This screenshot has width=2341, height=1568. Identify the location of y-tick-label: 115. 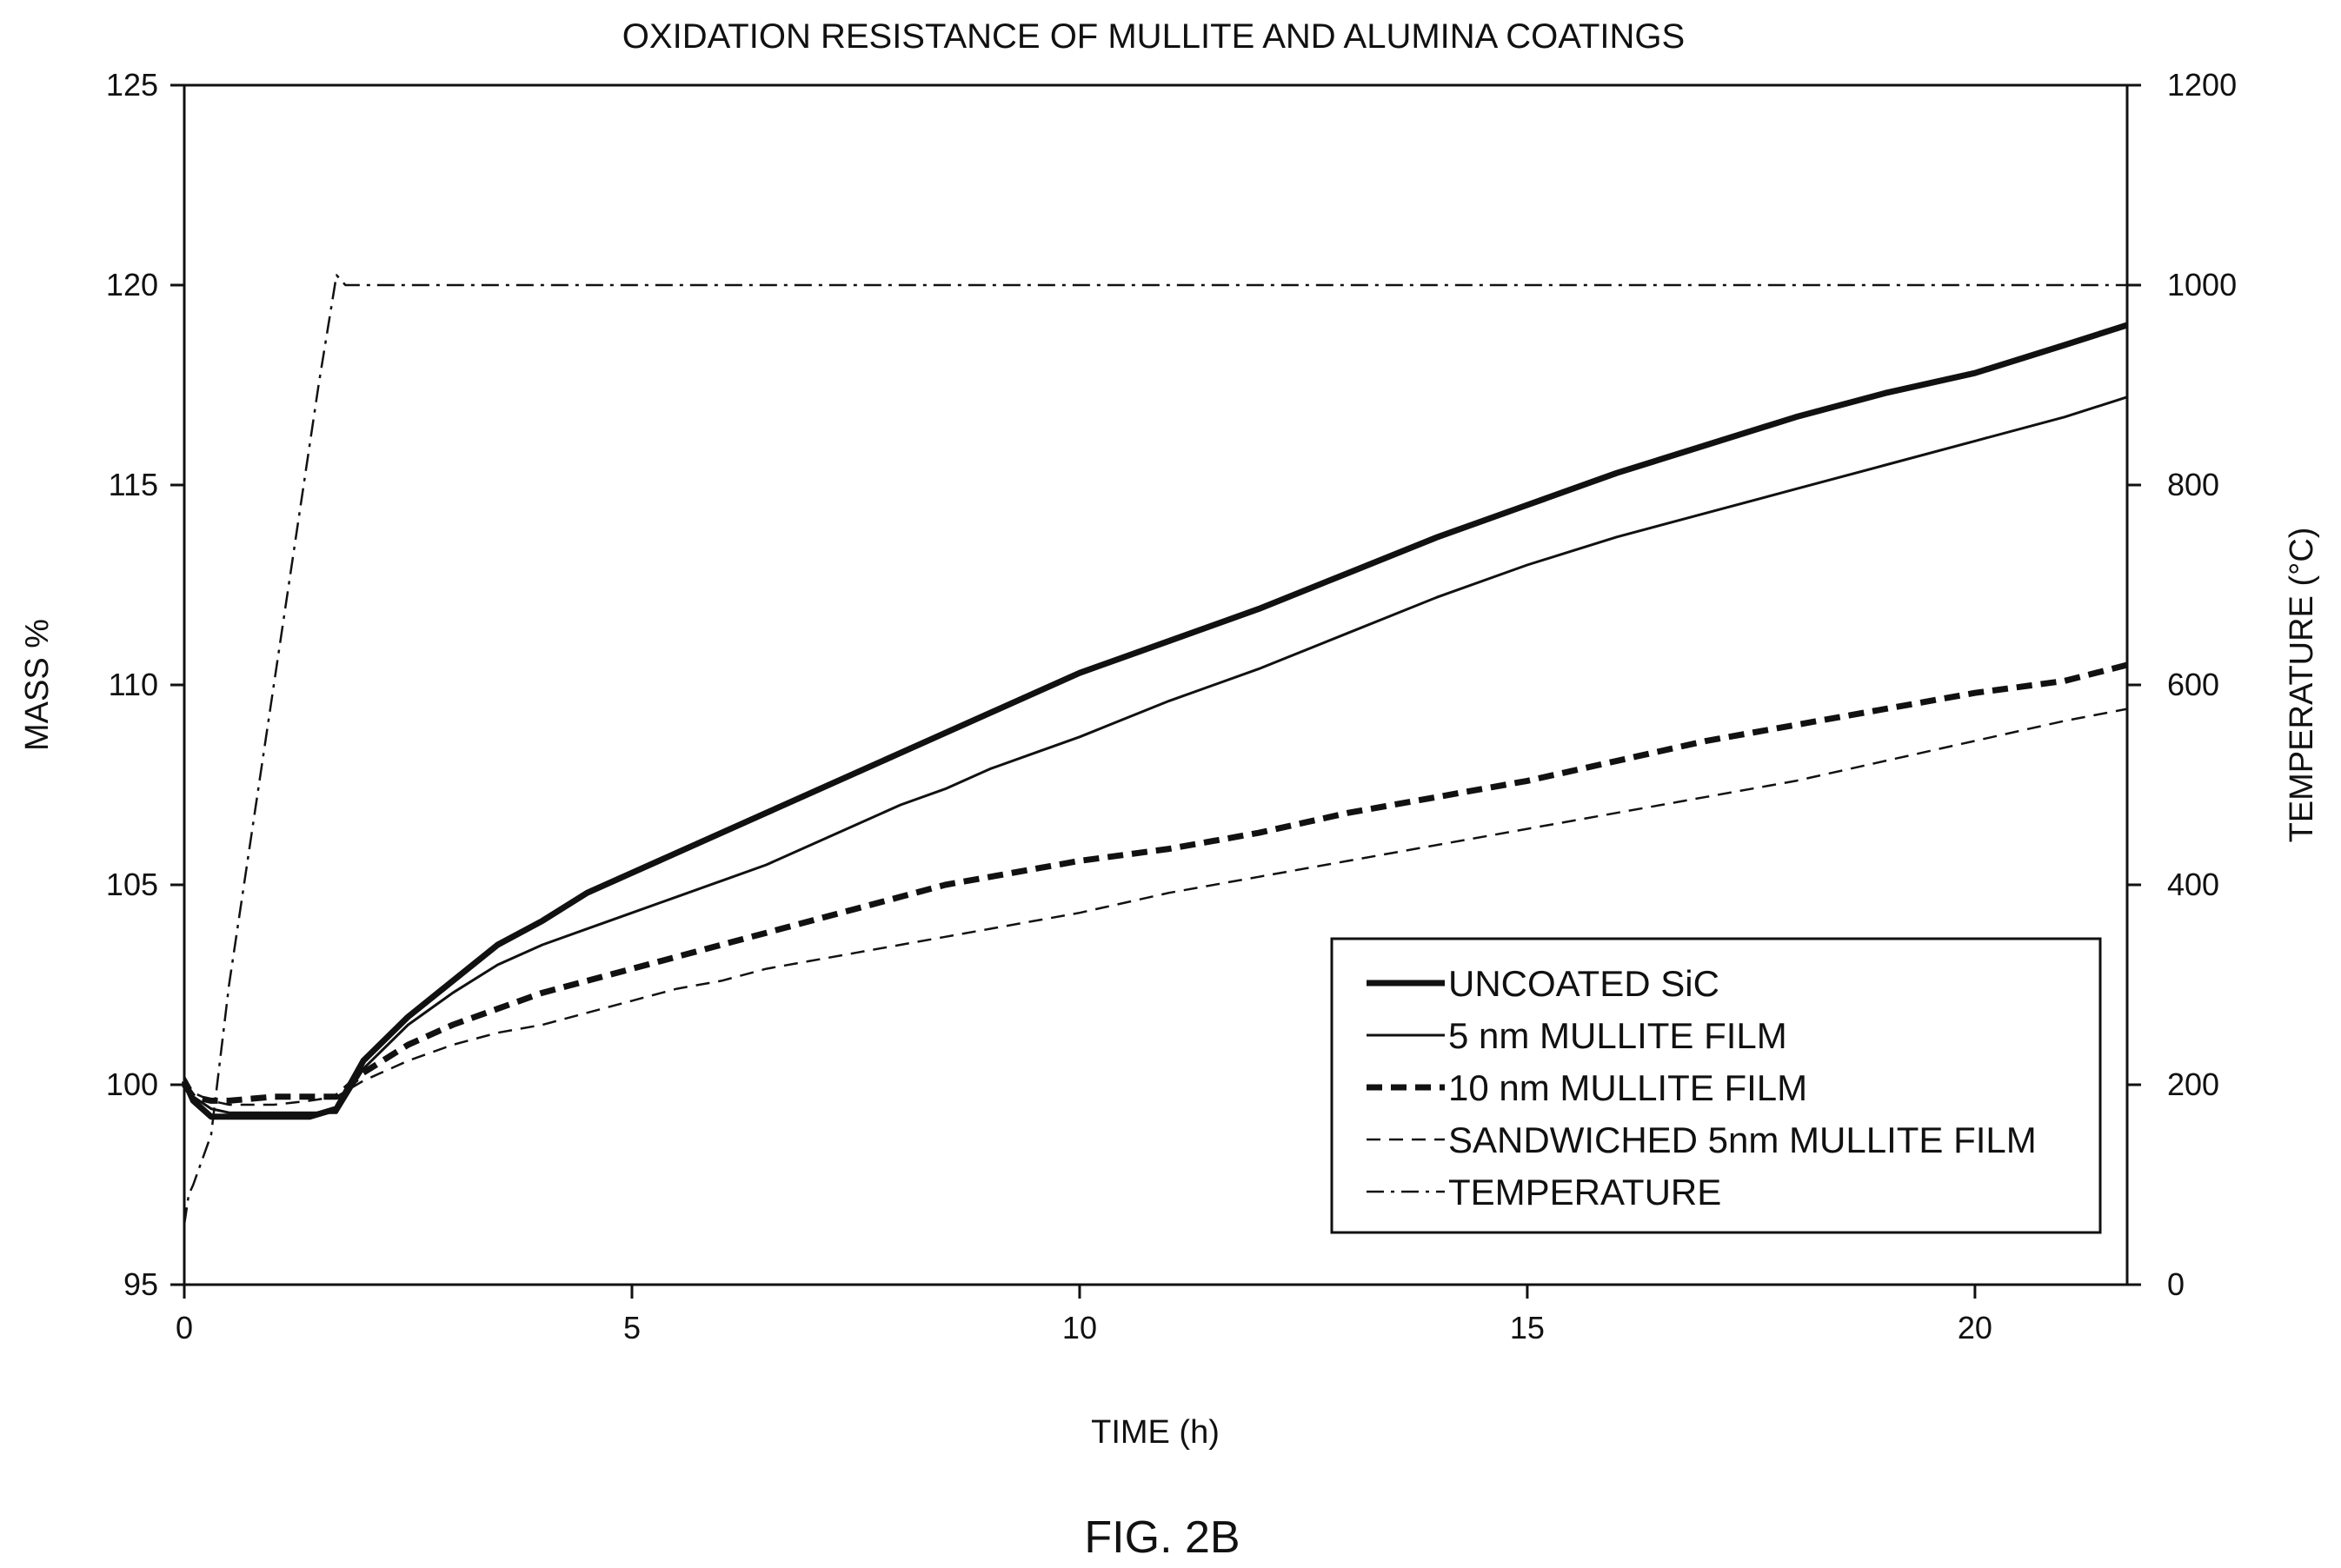
(133, 484).